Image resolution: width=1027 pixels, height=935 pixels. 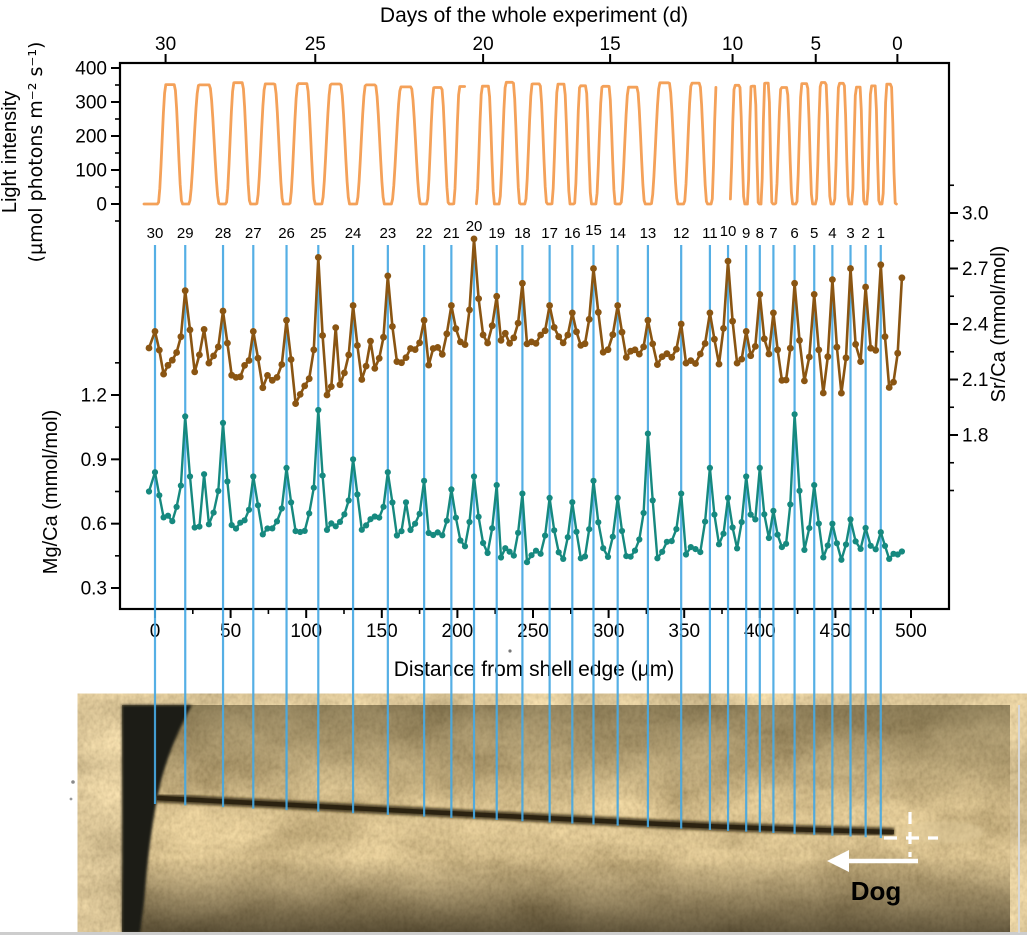 What do you see at coordinates (897, 44) in the screenshot?
I see `top-axis-tick-label: 0` at bounding box center [897, 44].